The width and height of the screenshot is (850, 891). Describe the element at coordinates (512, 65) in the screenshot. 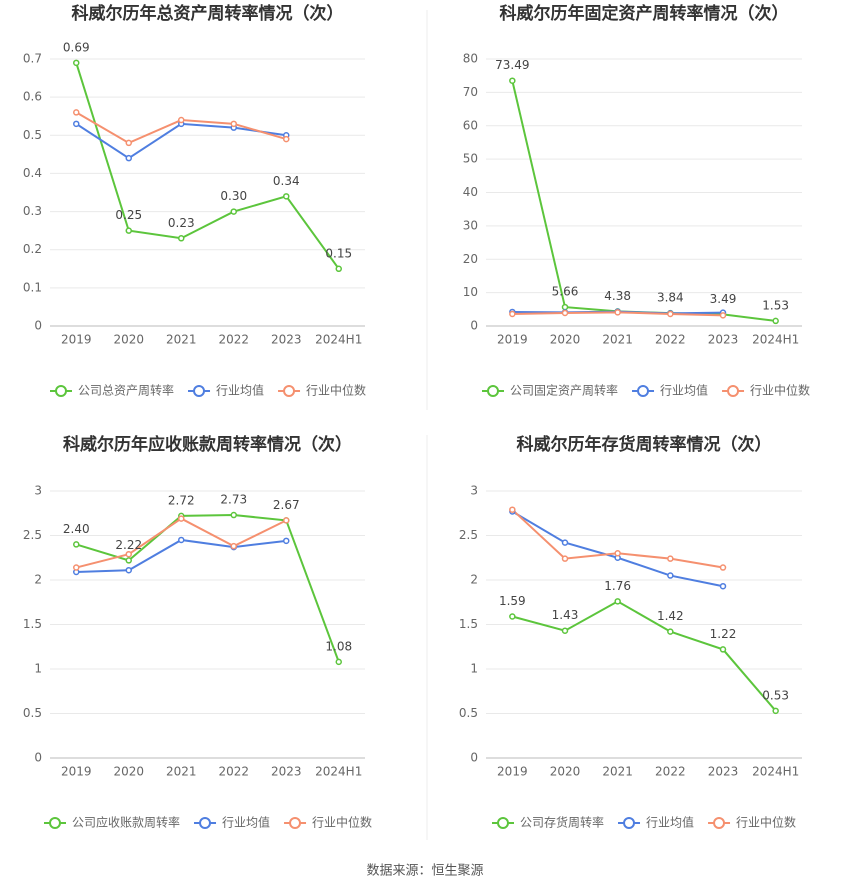

I see `value-label: 73.49` at that location.